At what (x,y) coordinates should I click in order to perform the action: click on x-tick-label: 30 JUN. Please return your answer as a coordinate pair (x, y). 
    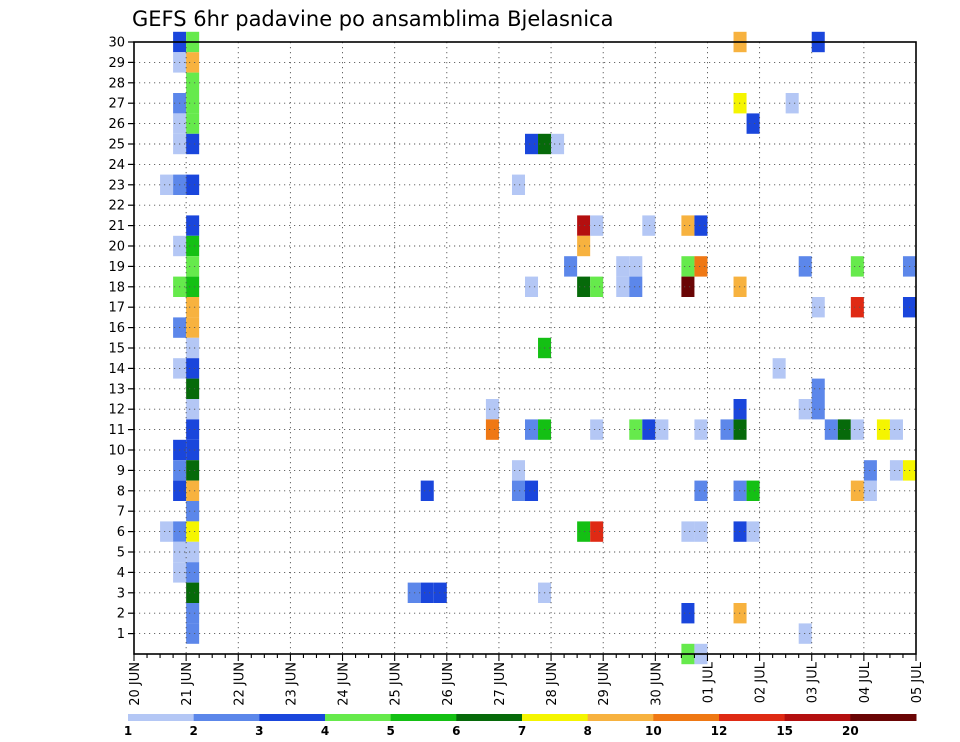
    Looking at the image, I should click on (656, 684).